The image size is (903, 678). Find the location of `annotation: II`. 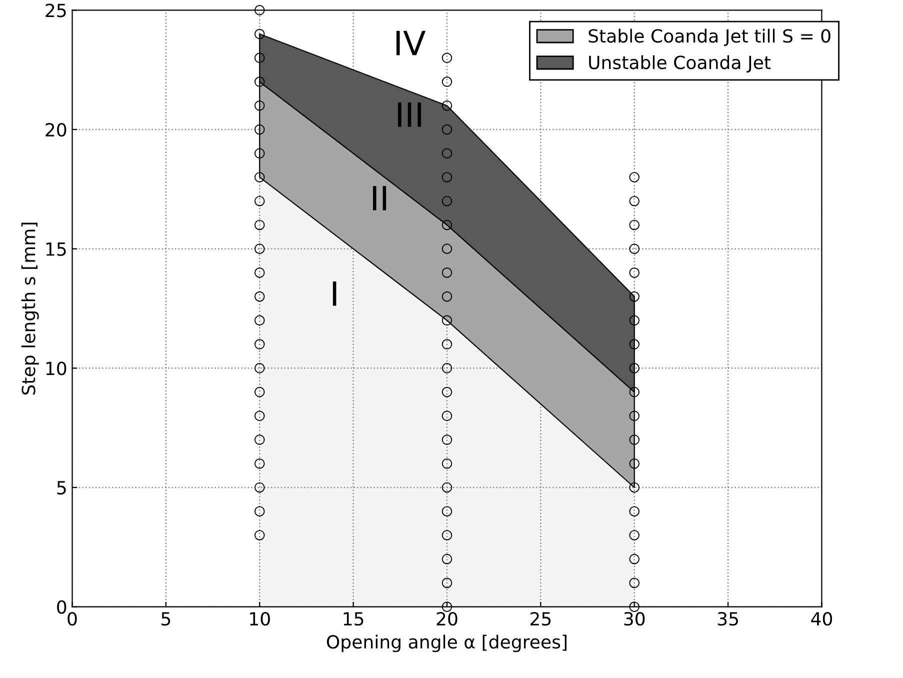

annotation: II is located at coordinates (379, 198).